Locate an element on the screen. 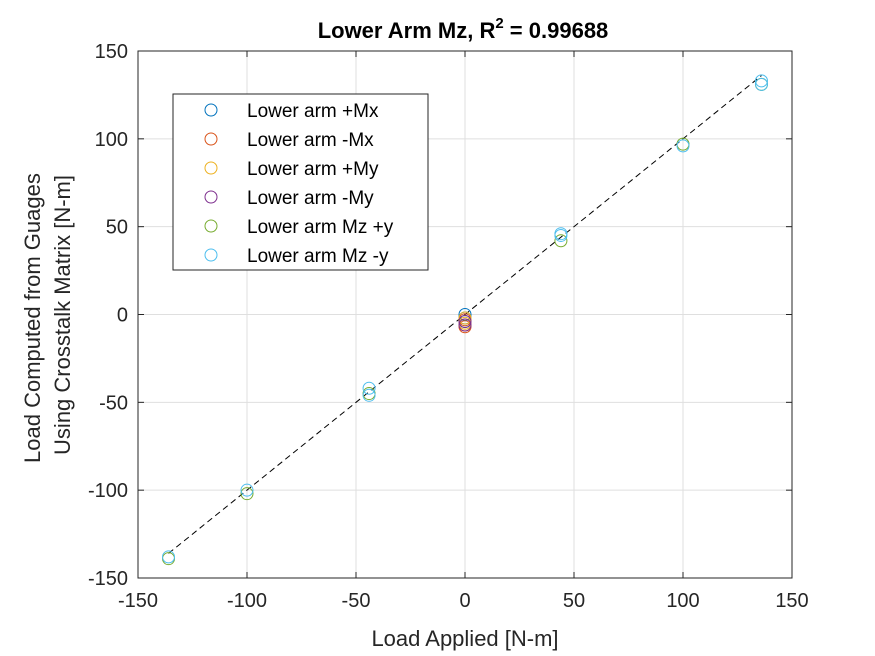 This screenshot has height=656, width=875. x-tick-label: -100 is located at coordinates (247, 601).